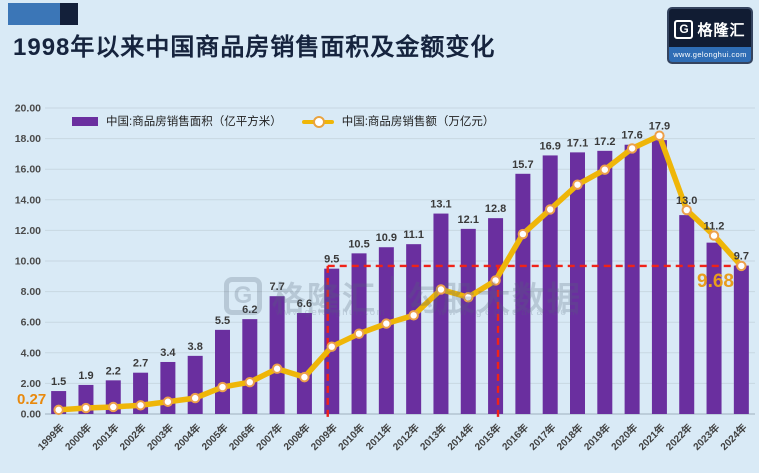 The height and width of the screenshot is (473, 759). What do you see at coordinates (28, 231) in the screenshot?
I see `y-axis-tick-label: 12.00` at bounding box center [28, 231].